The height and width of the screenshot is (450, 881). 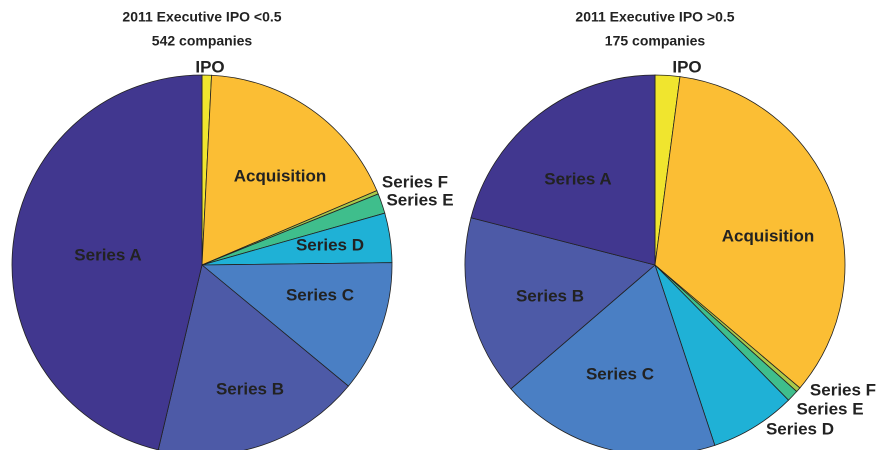 I want to click on chart-subtitle: 175 companies, so click(x=655, y=41).